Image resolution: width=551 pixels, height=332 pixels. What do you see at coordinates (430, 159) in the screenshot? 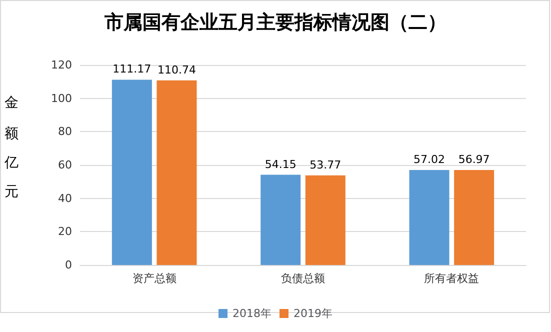
I see `data-label: 57.02` at bounding box center [430, 159].